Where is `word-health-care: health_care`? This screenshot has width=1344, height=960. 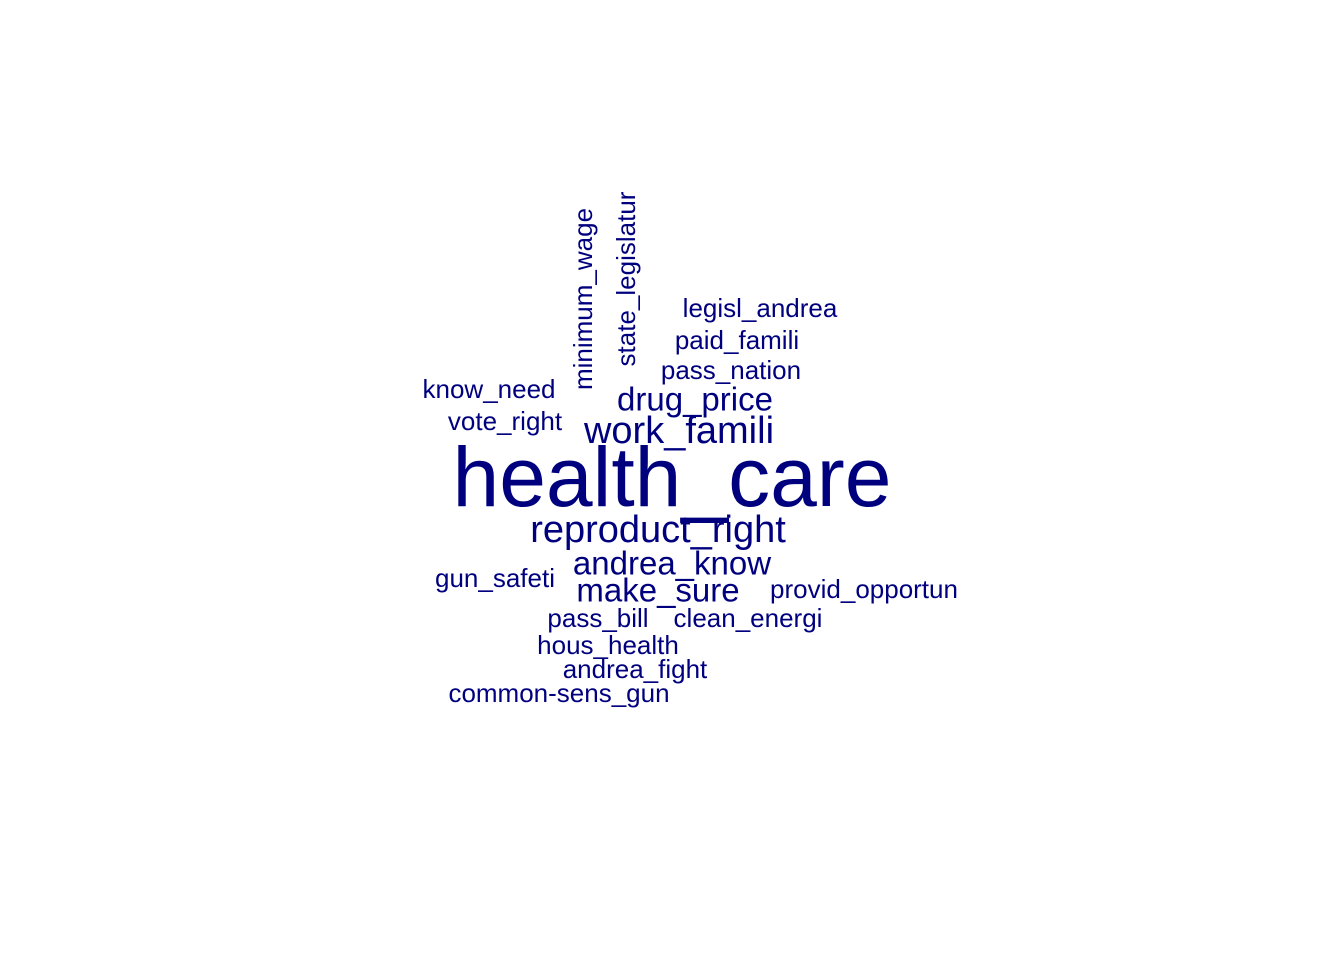 word-health-care: health_care is located at coordinates (672, 477).